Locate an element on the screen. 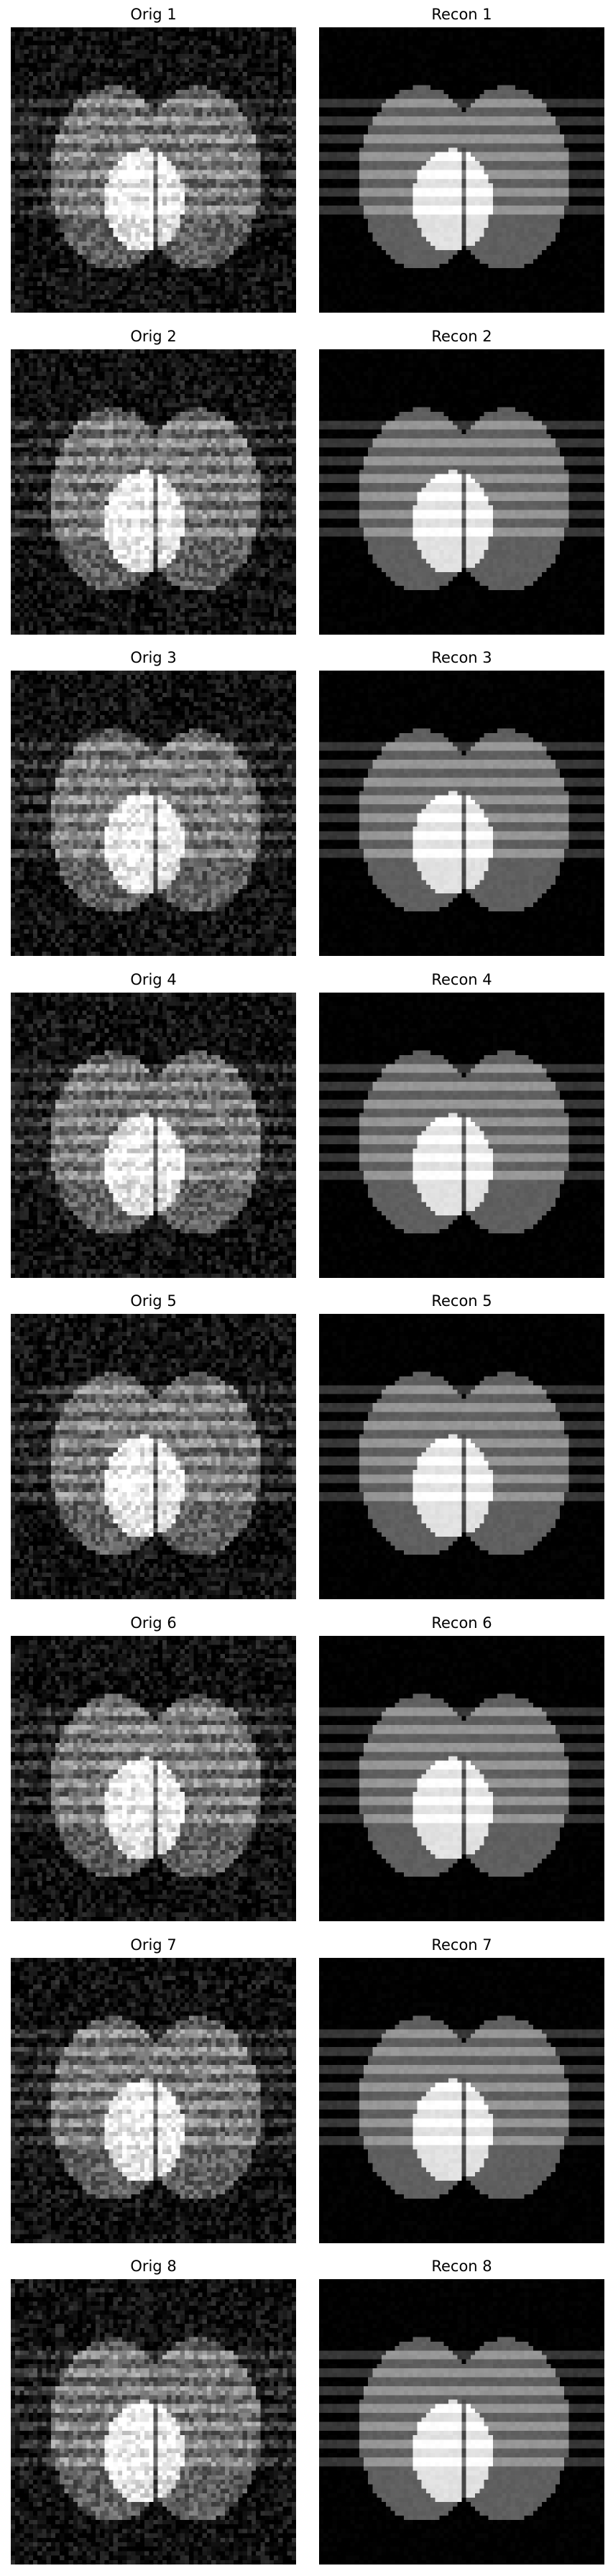  panel-title: Orig 6 is located at coordinates (153, 1623).